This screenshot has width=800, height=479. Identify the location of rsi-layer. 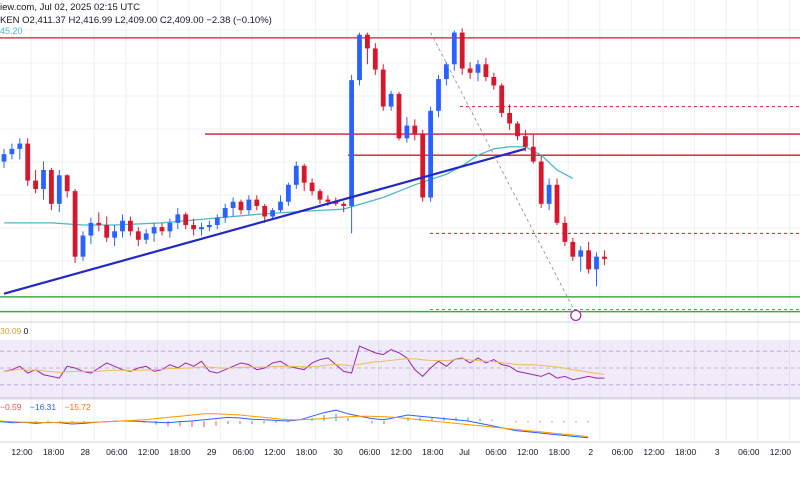
(400, 365).